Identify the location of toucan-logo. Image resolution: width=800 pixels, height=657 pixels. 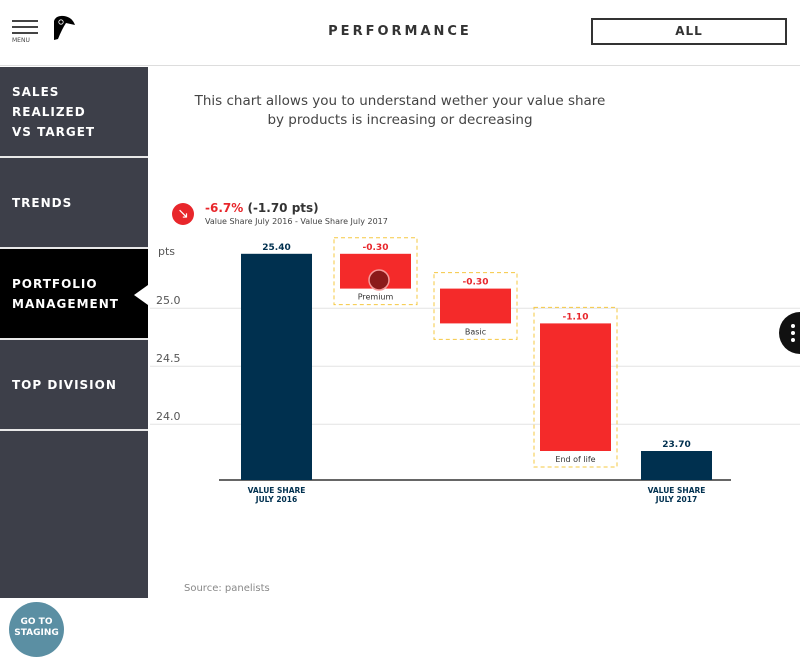
(64, 27).